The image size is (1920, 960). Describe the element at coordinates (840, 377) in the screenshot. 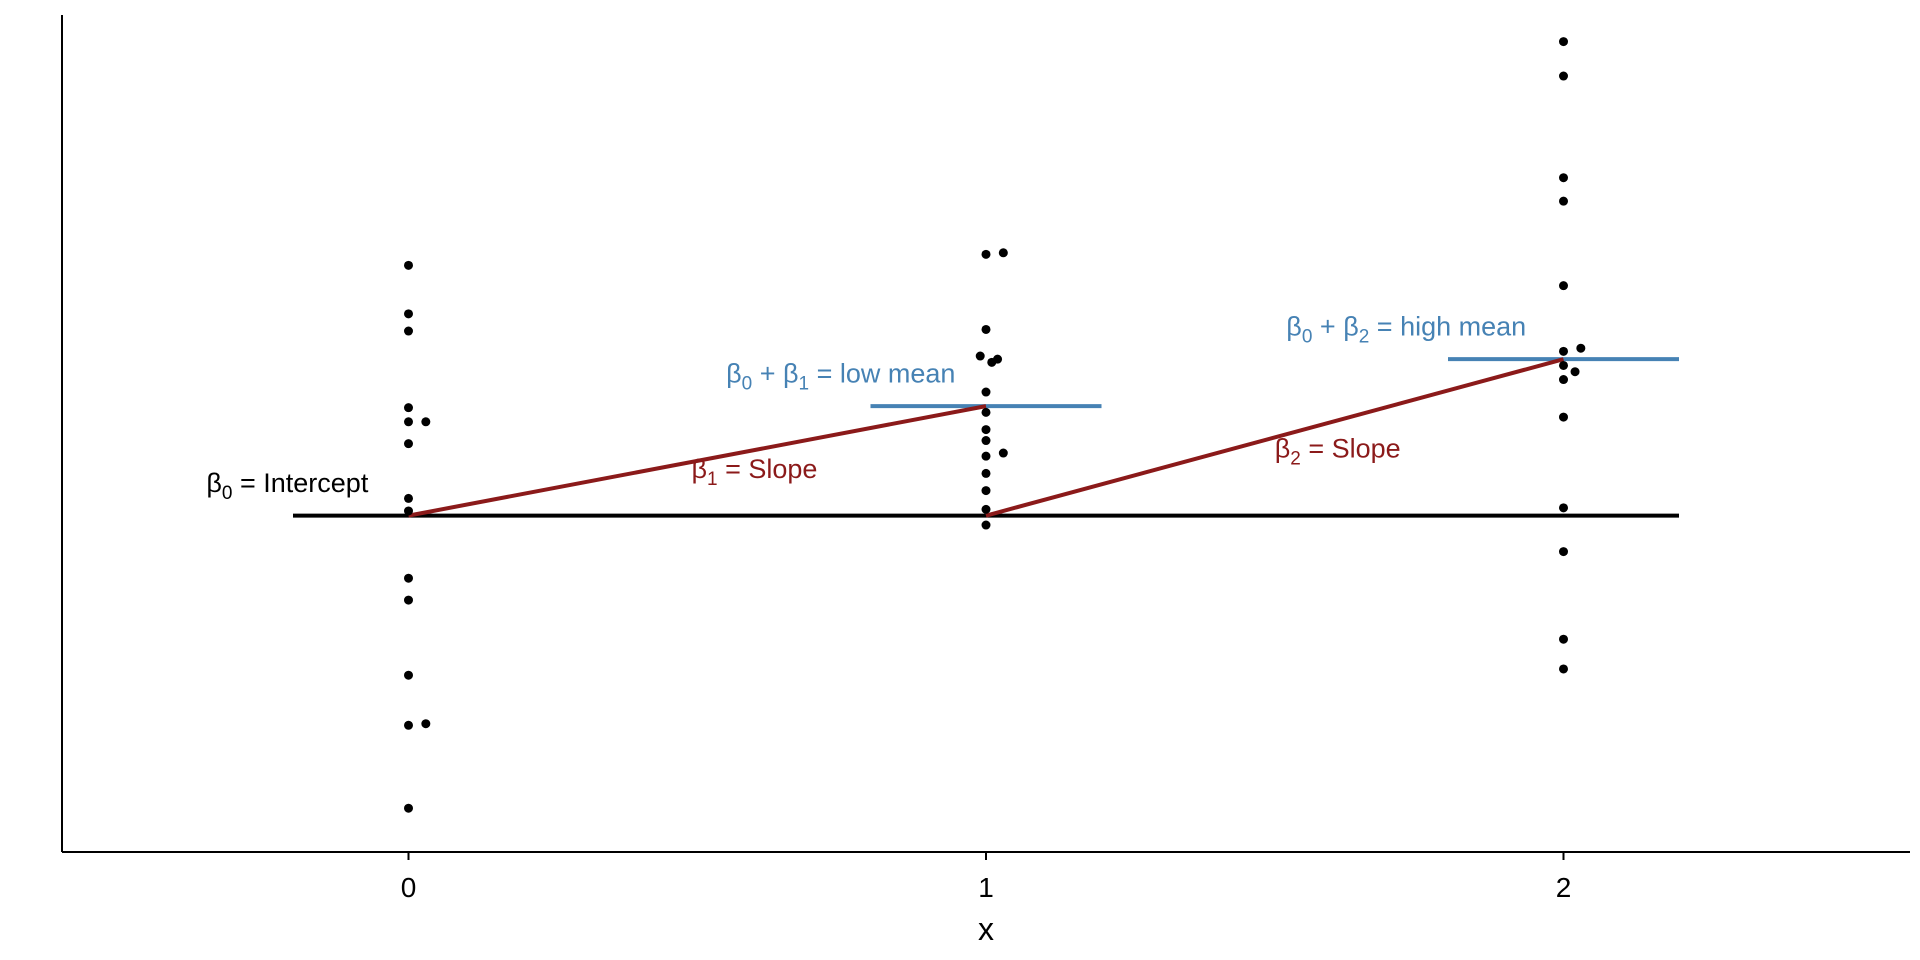

I see `low-mean-label: β0 + β1 = low mean` at that location.